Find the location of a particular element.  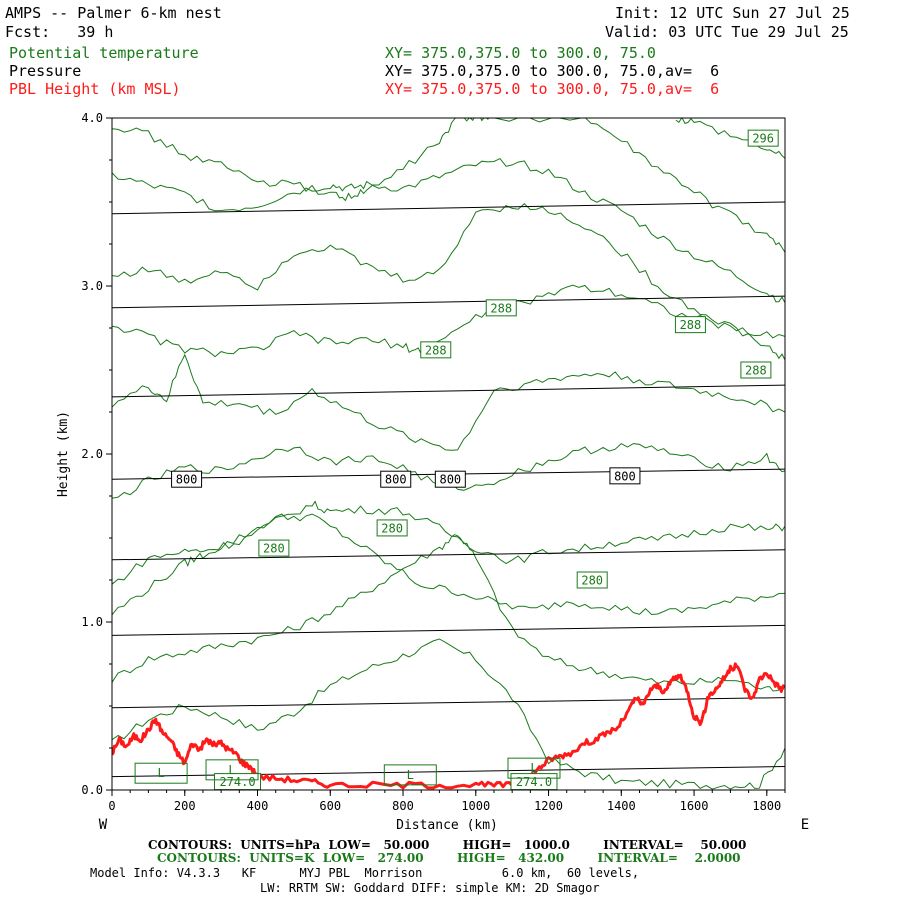

forecast-hour: Fcst: 39 h is located at coordinates (59, 32).